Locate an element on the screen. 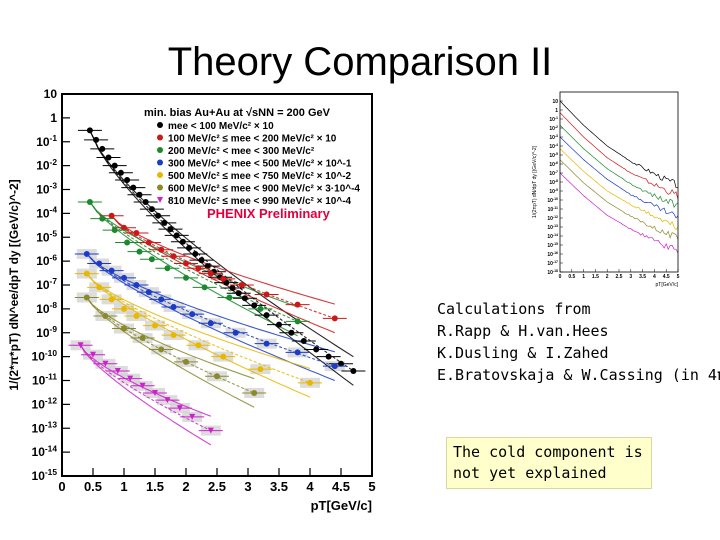 The image size is (720, 540). y-tick-label: 10⁻¹⁵ is located at coordinates (45, 475).